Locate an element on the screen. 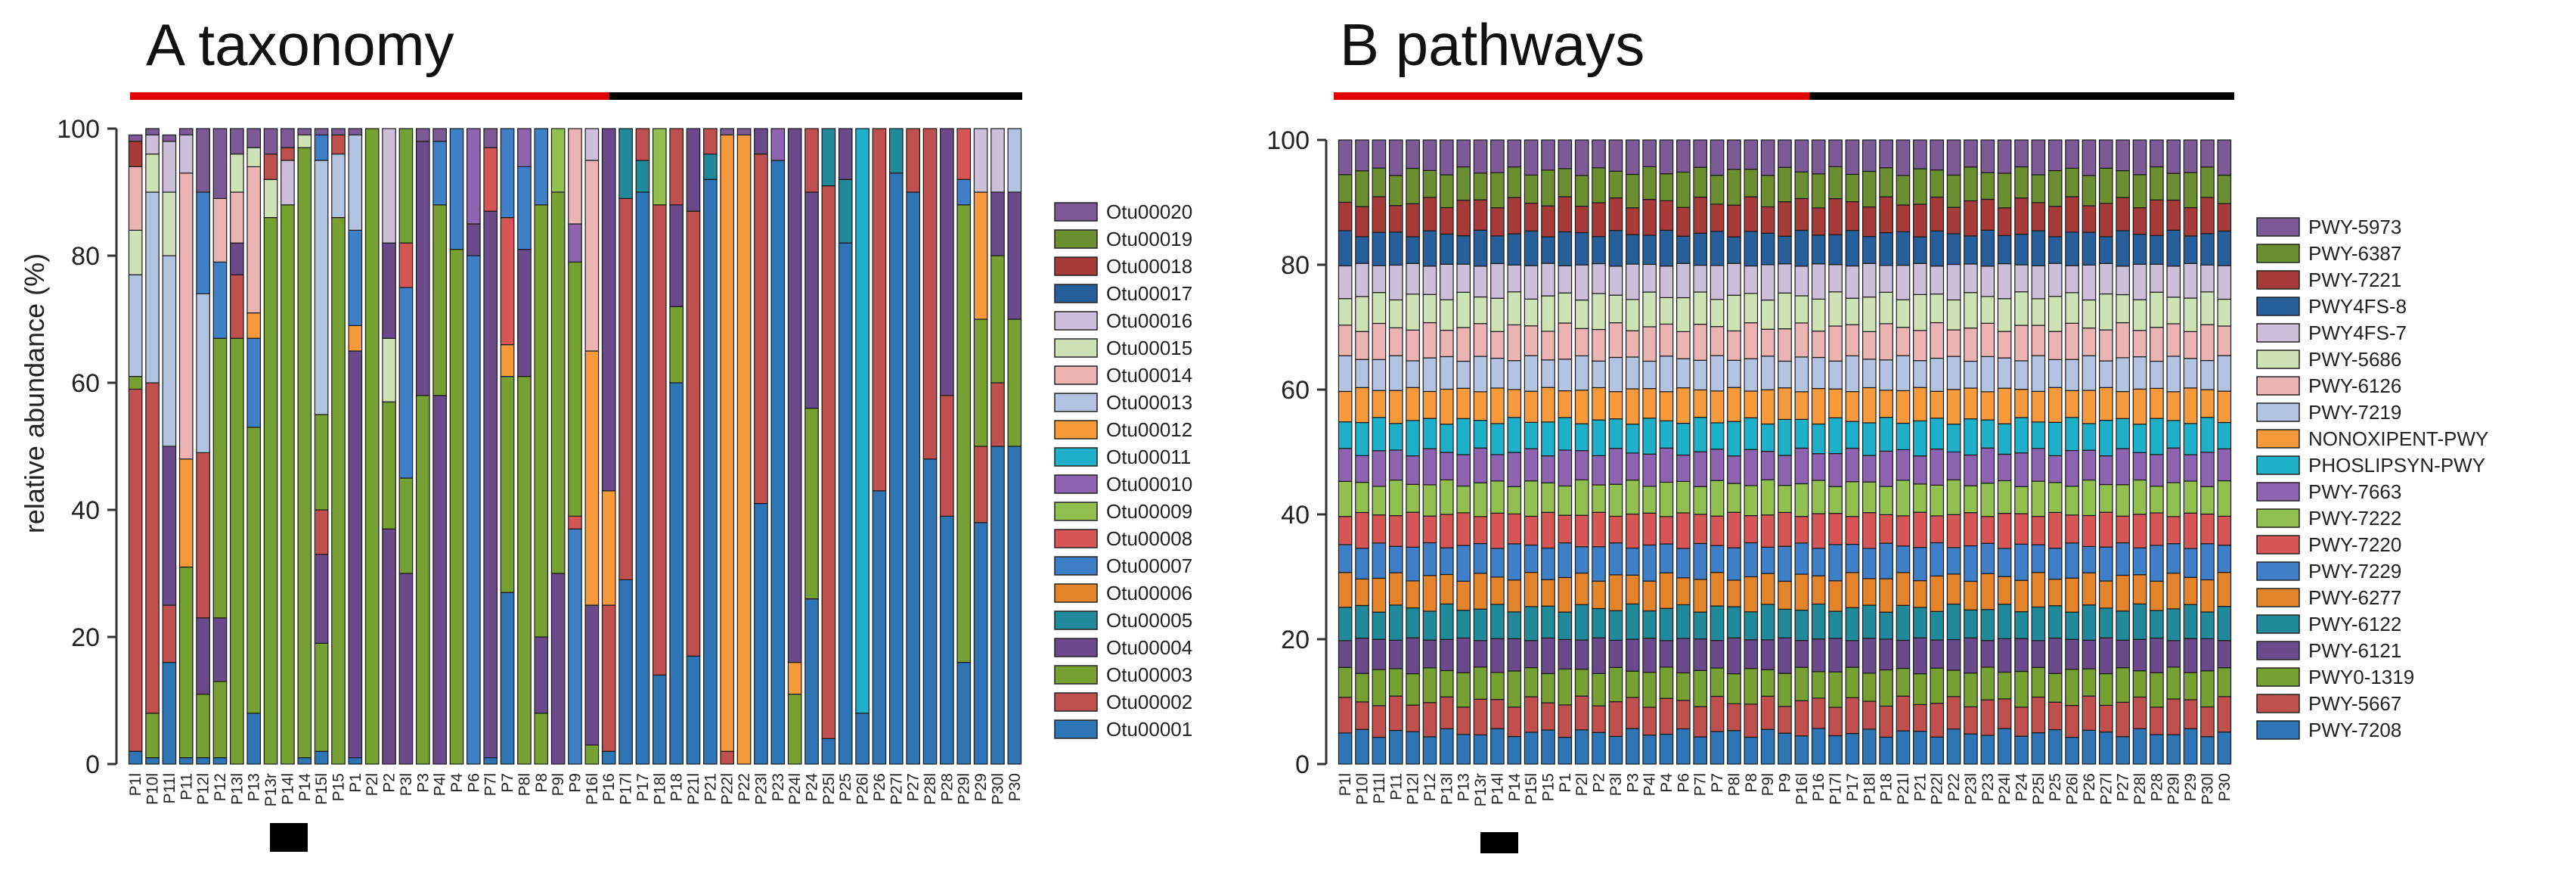  panel-b-x-tick-label: P21 is located at coordinates (1920, 787).